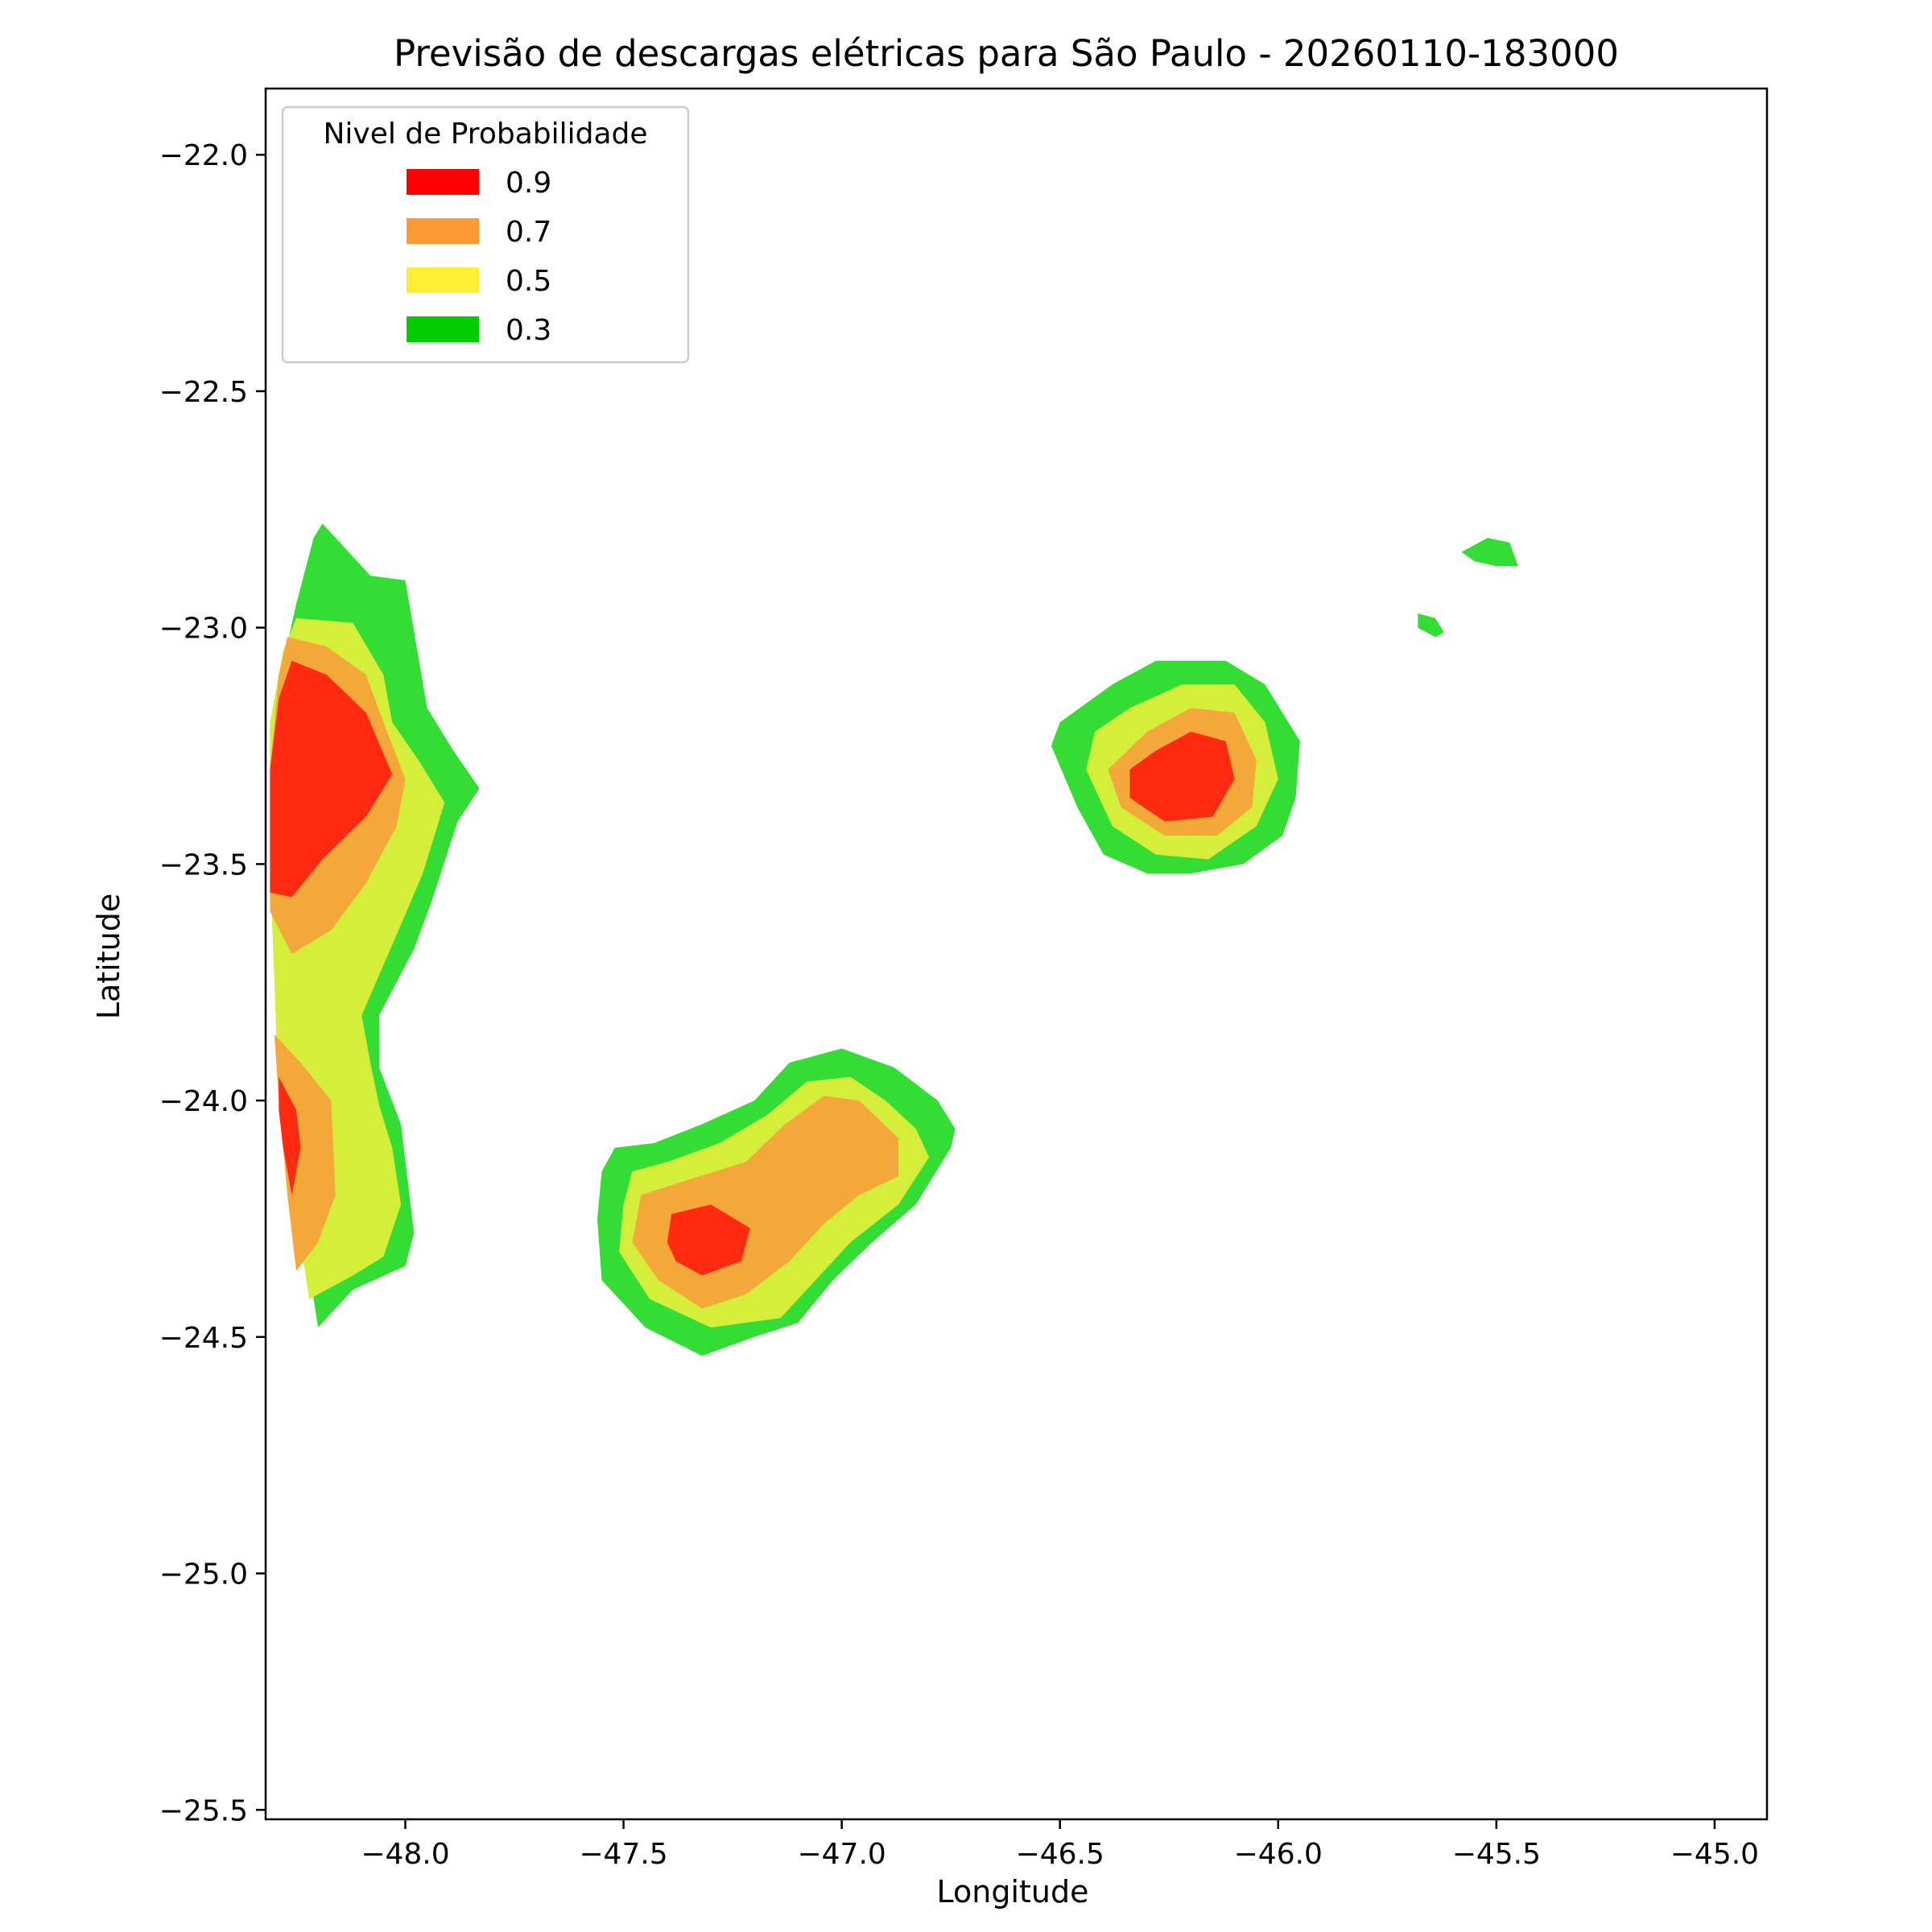 The height and width of the screenshot is (1932, 1932). What do you see at coordinates (528, 281) in the screenshot?
I see `legend-label: 0.5` at bounding box center [528, 281].